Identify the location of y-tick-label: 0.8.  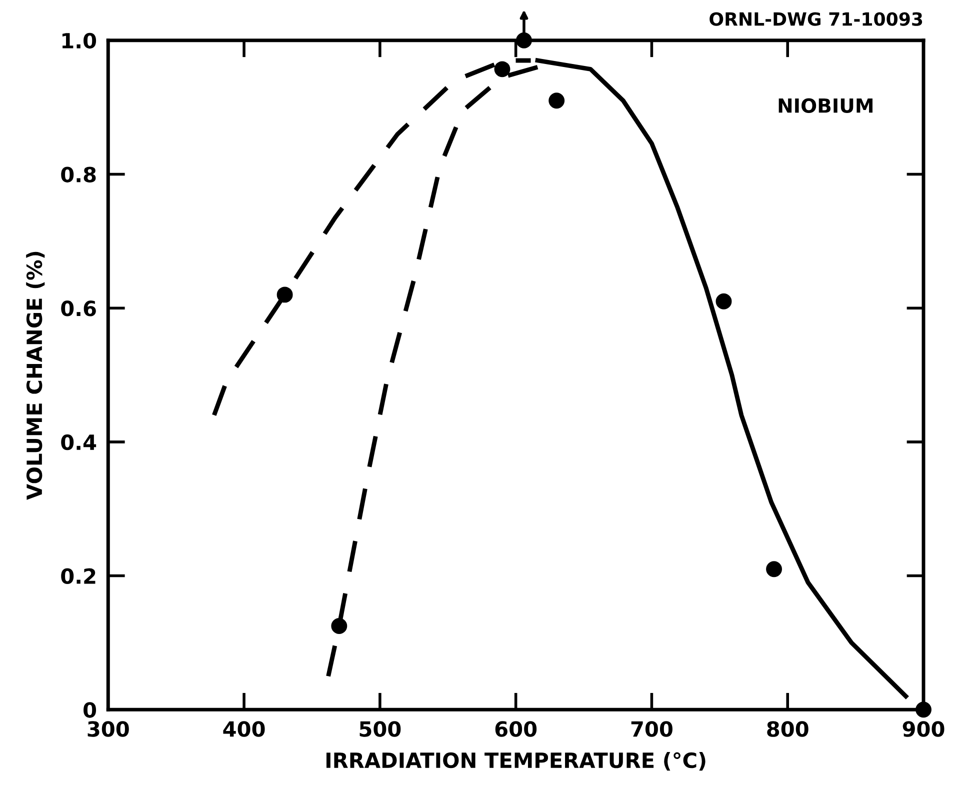
(78, 174).